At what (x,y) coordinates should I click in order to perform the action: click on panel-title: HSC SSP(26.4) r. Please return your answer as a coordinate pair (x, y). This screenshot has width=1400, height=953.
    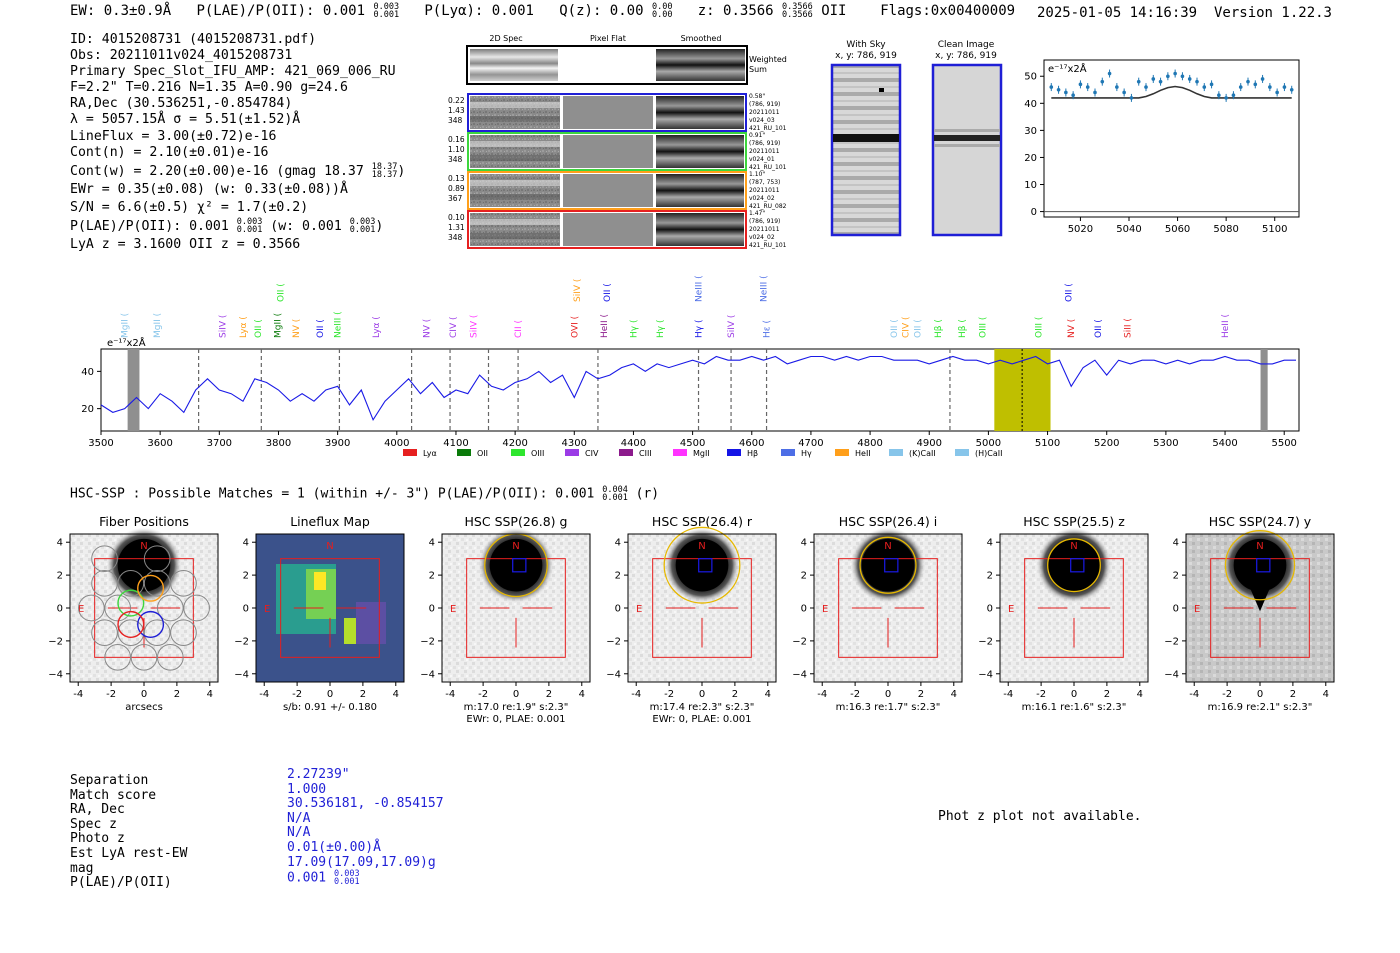
    Looking at the image, I should click on (702, 521).